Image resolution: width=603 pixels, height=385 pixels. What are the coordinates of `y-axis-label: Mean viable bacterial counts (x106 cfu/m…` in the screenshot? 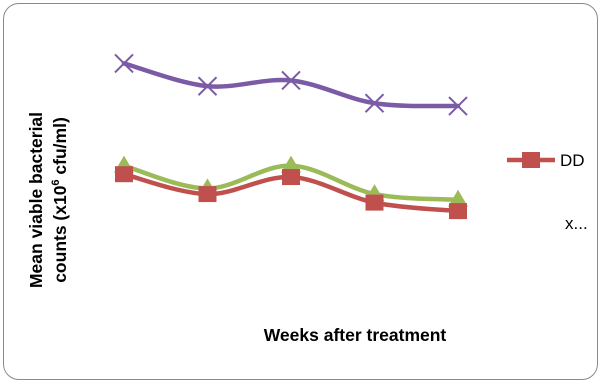 It's located at (48, 200).